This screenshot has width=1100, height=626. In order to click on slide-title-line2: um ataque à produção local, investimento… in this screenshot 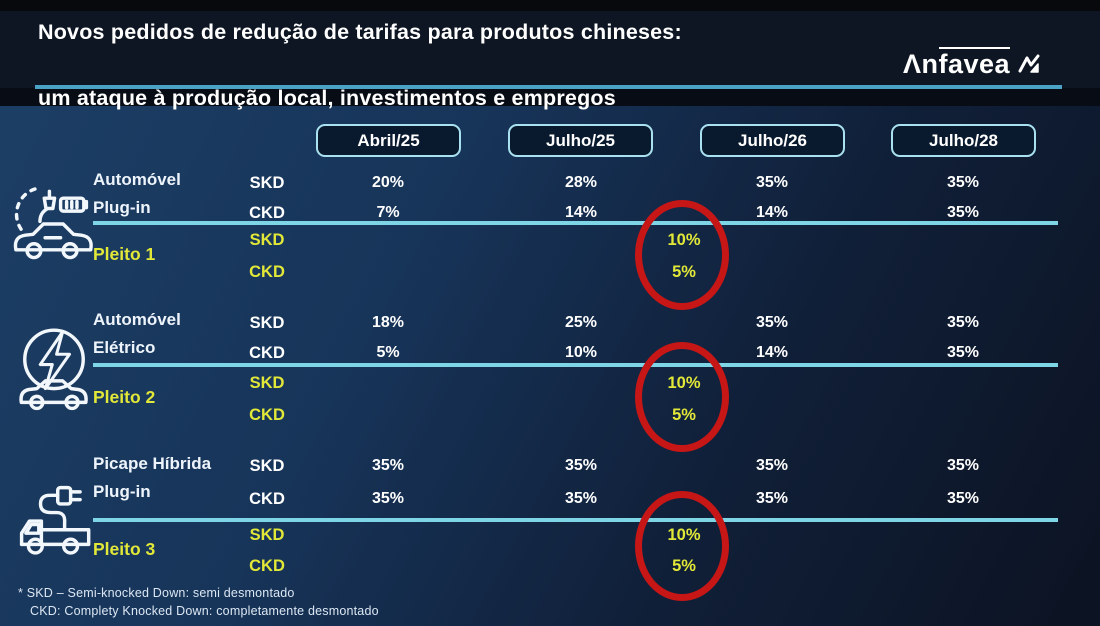, I will do `click(327, 98)`.